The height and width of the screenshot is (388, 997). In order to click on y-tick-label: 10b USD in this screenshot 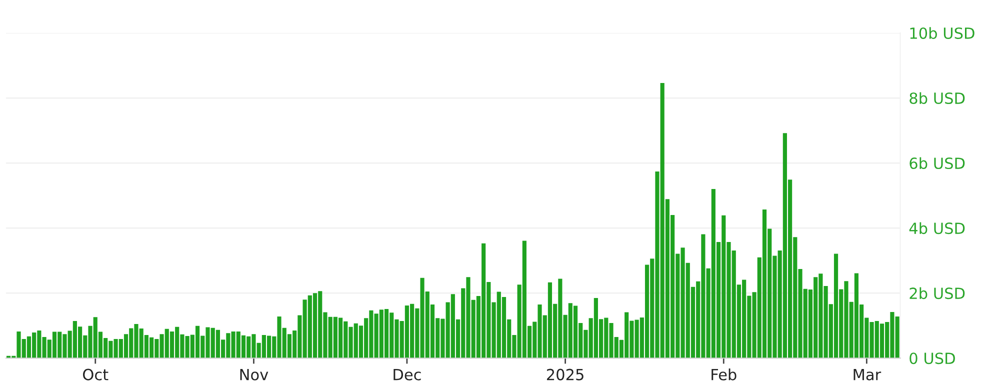, I will do `click(942, 33)`.